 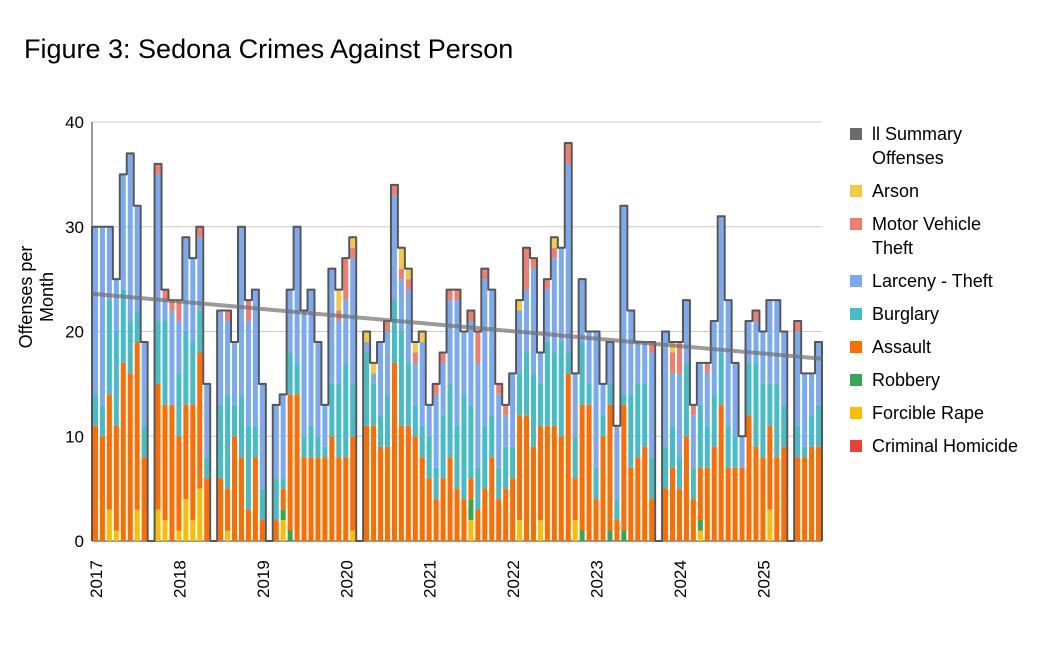 What do you see at coordinates (906, 380) in the screenshot?
I see `legend-label: Robbery` at bounding box center [906, 380].